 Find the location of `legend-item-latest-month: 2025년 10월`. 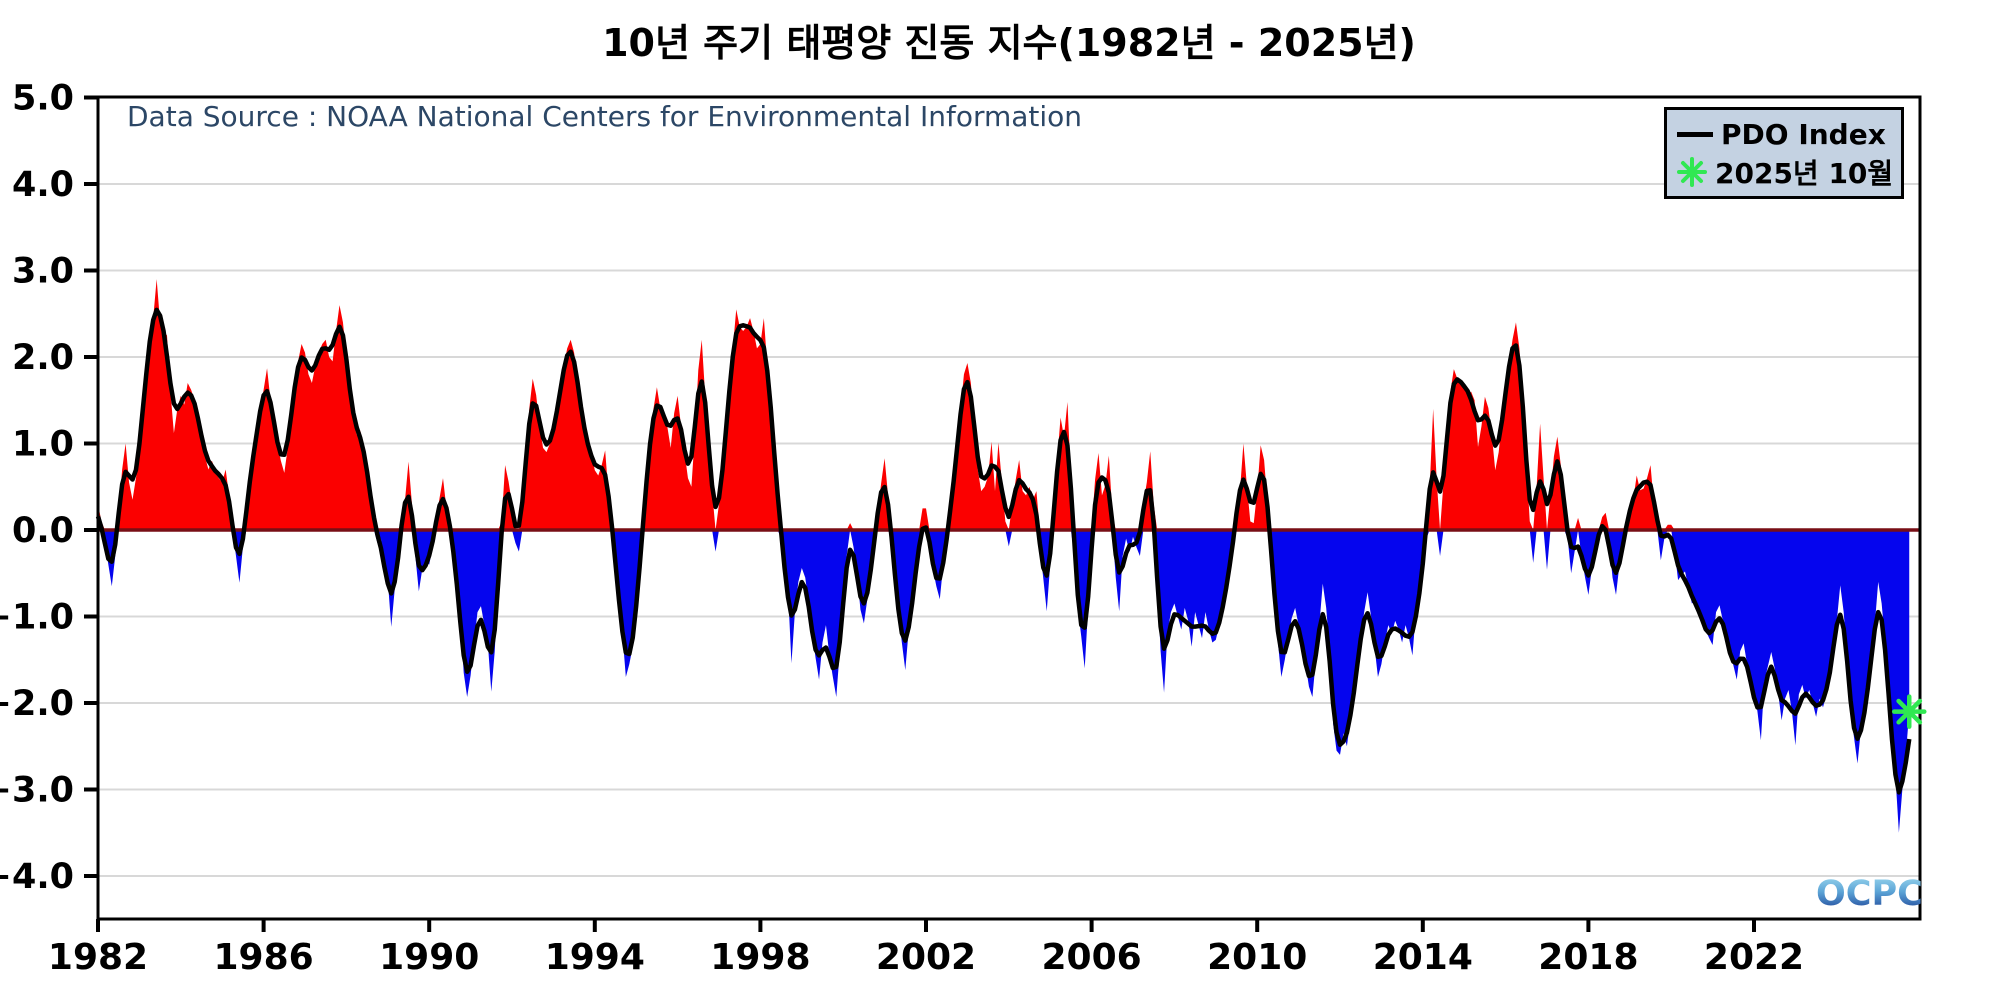

legend-item-latest-month: 2025년 10월 is located at coordinates (1785, 172).